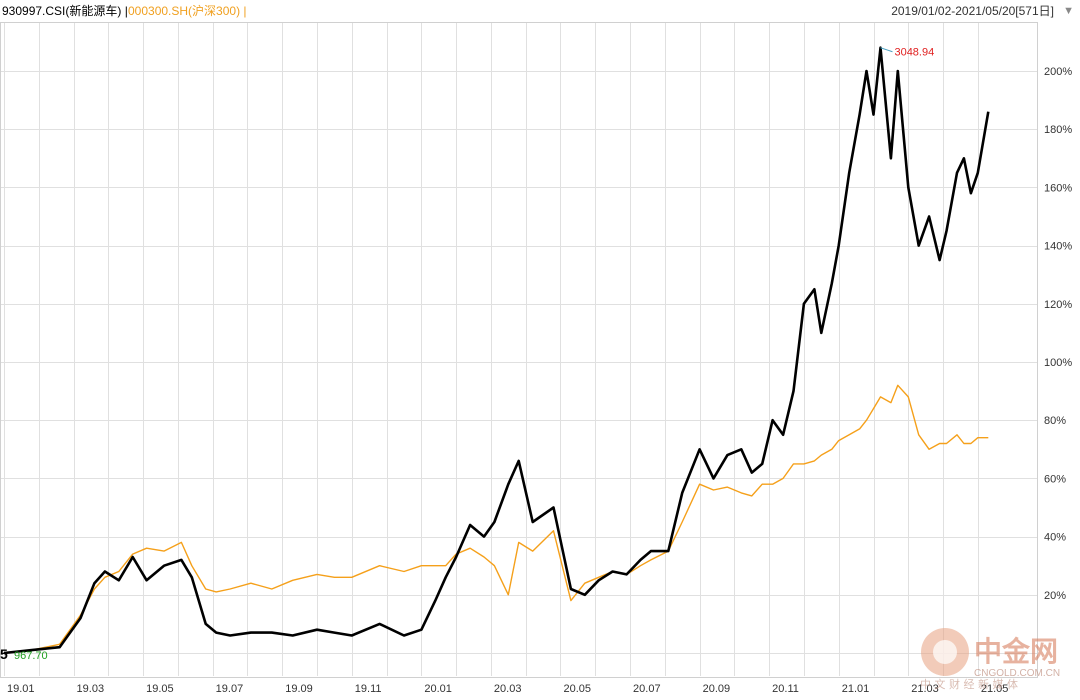 This screenshot has height=700, width=1080. Describe the element at coordinates (856, 689) in the screenshot. I see `x-tick-label: 21.01` at that location.